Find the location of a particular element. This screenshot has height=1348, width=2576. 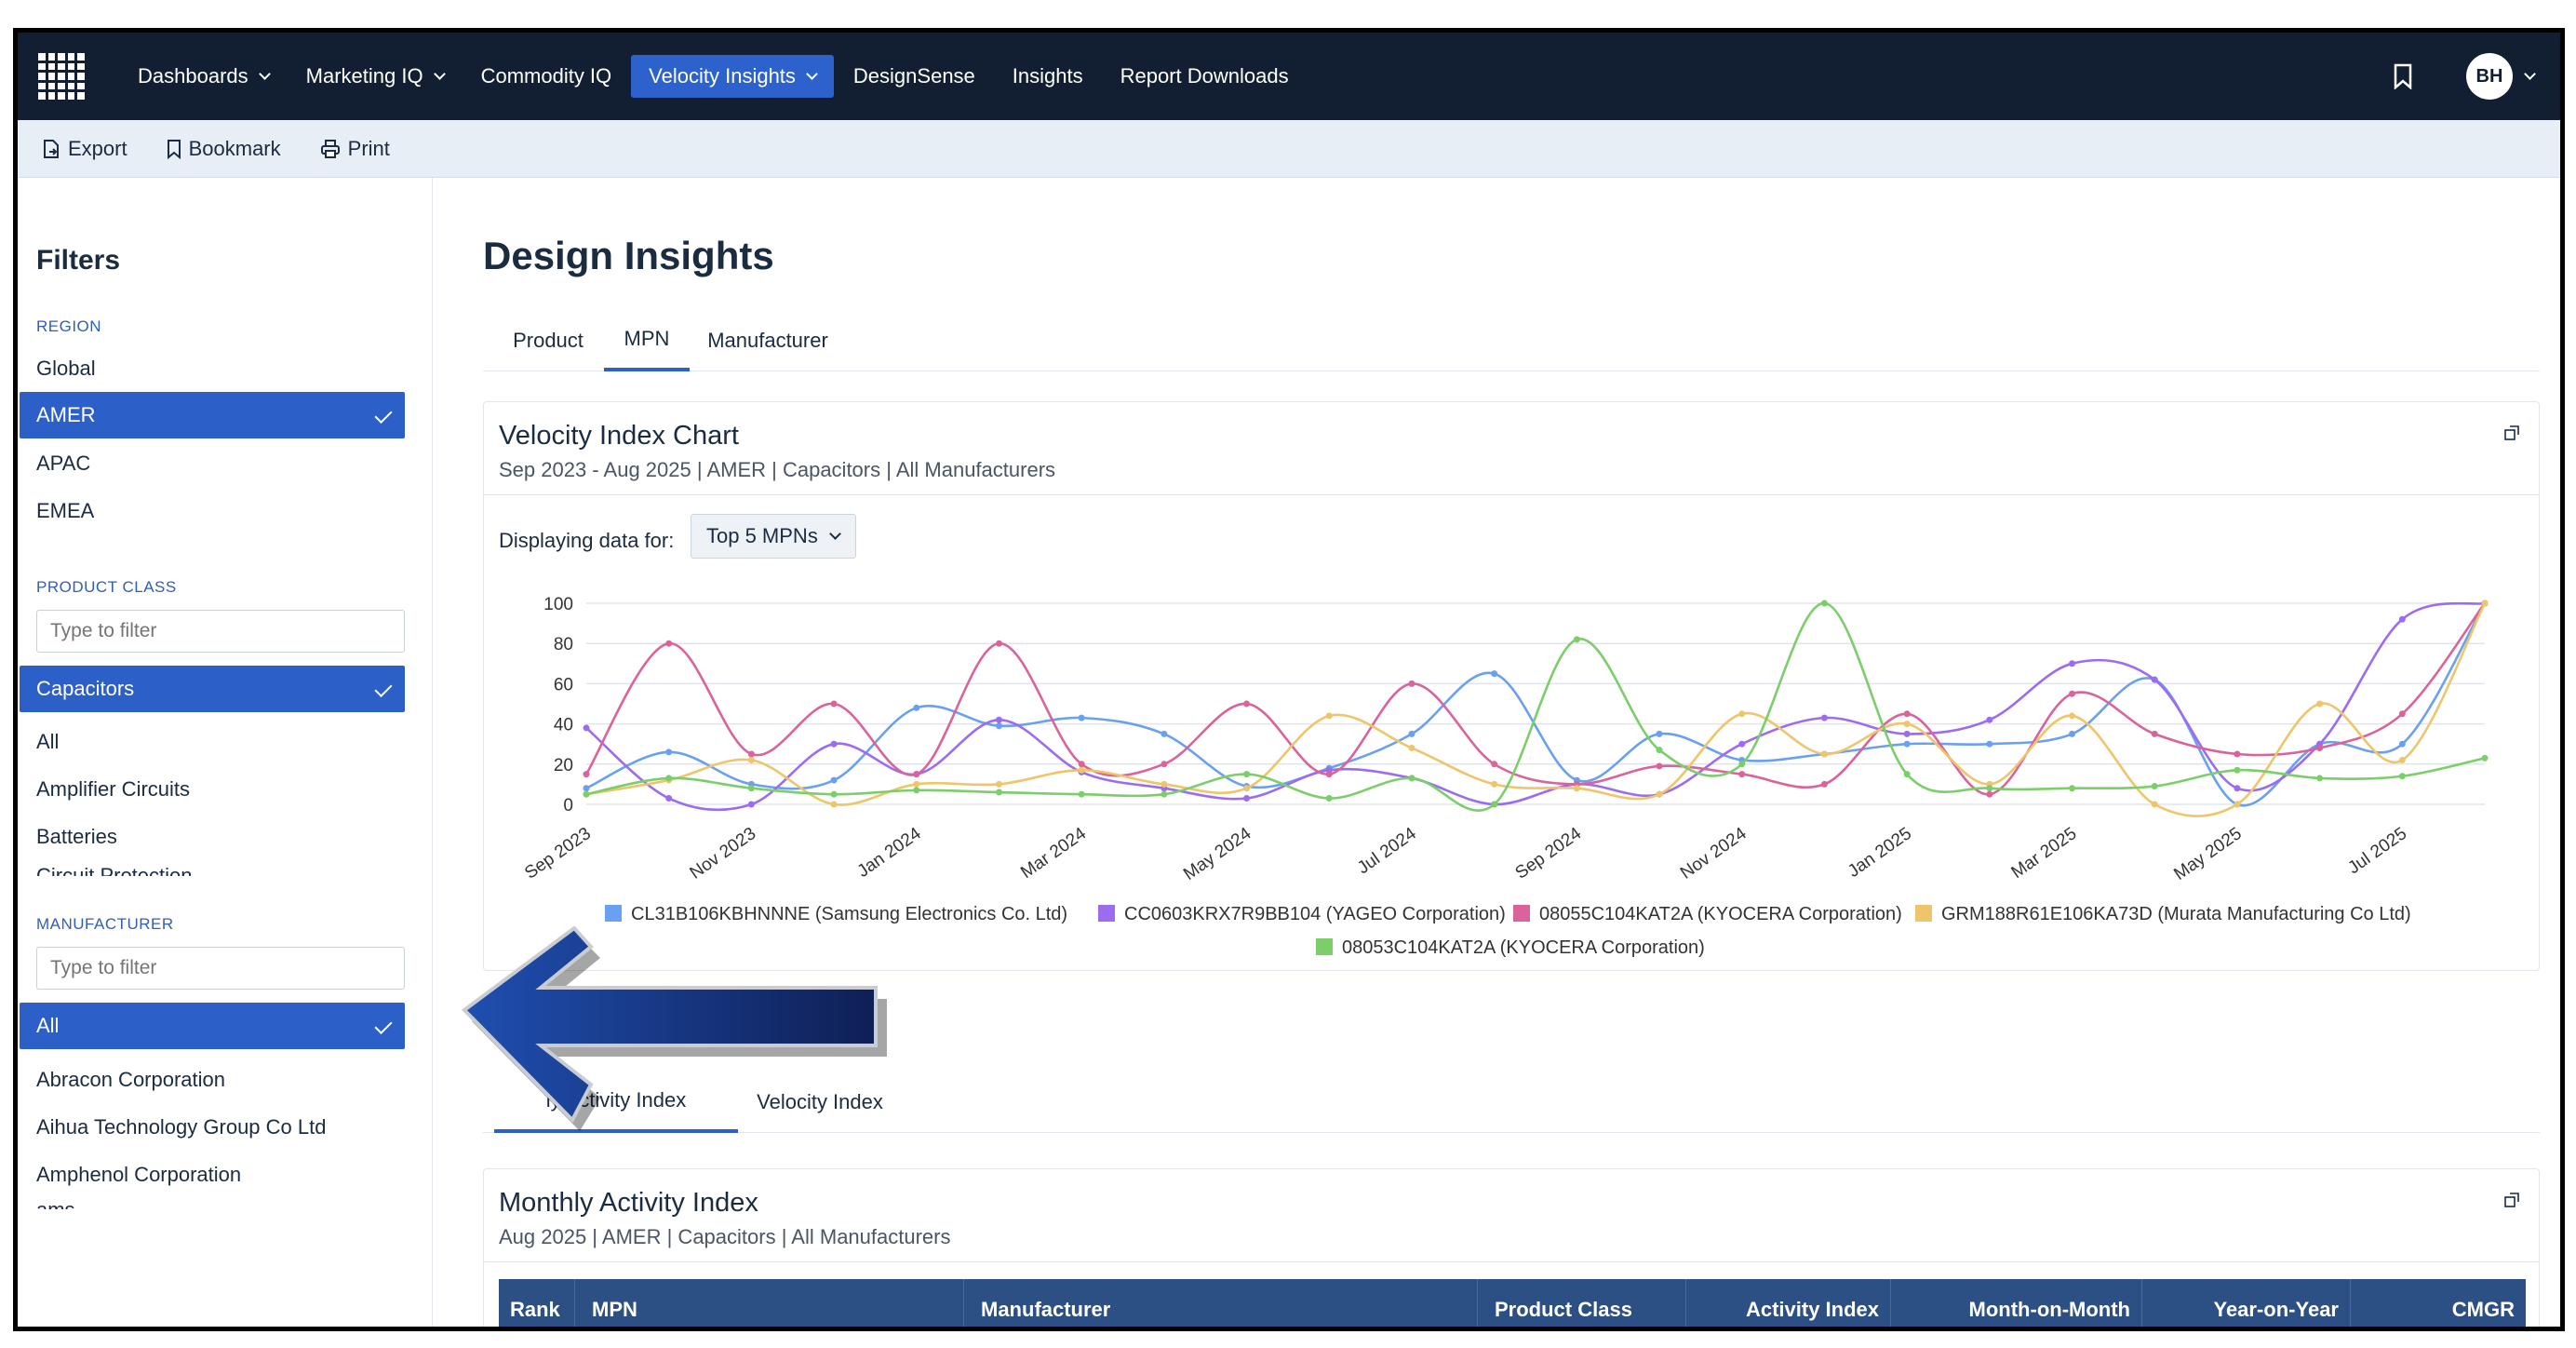

column-header-activity-index: Activity Index is located at coordinates (1788, 1303).